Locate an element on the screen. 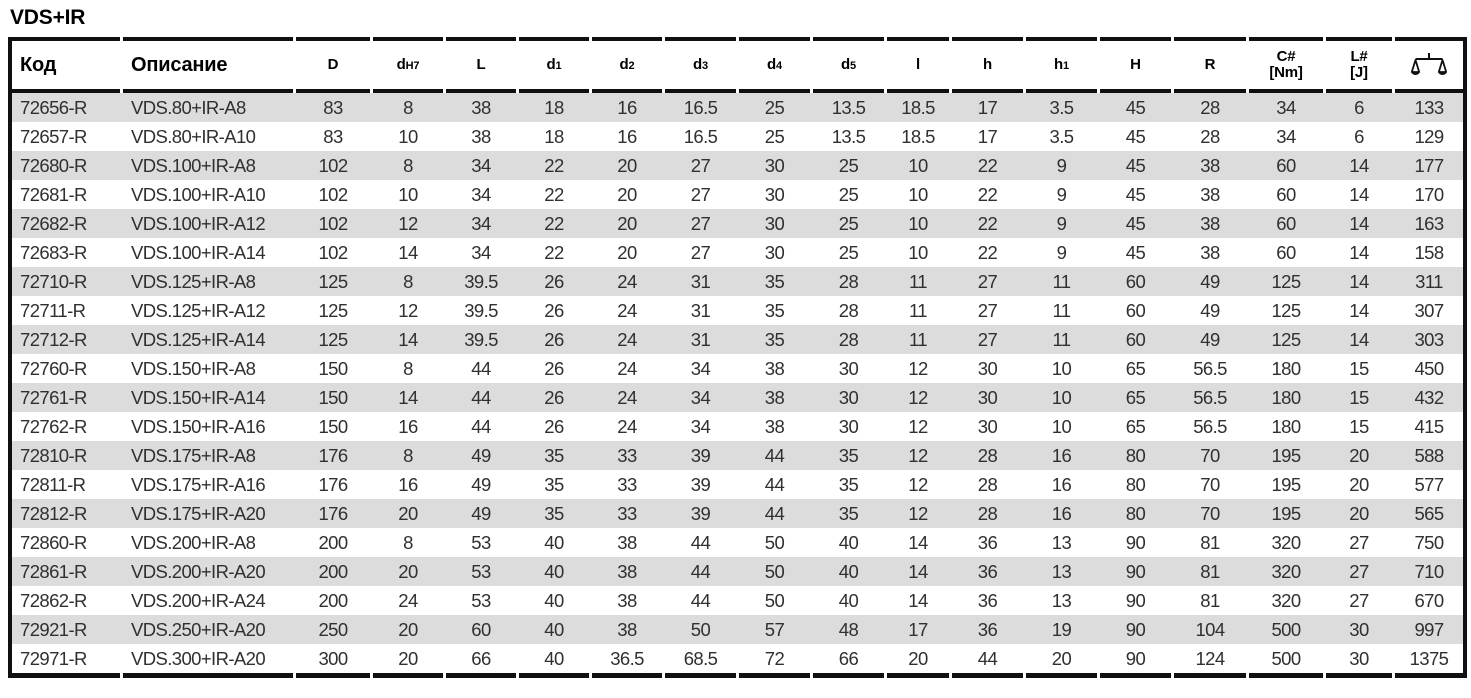 Image resolution: width=1471 pixels, height=698 pixels. table-cell-d3: 50 is located at coordinates (700, 629).